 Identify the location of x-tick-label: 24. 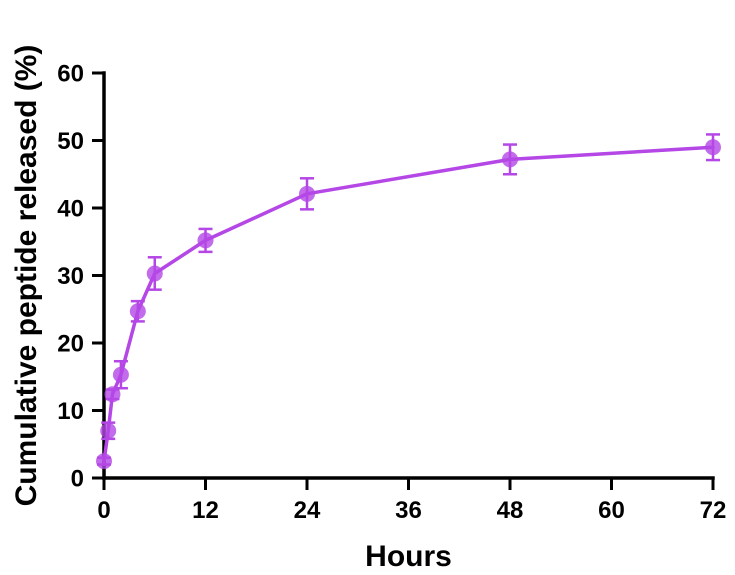
(307, 510).